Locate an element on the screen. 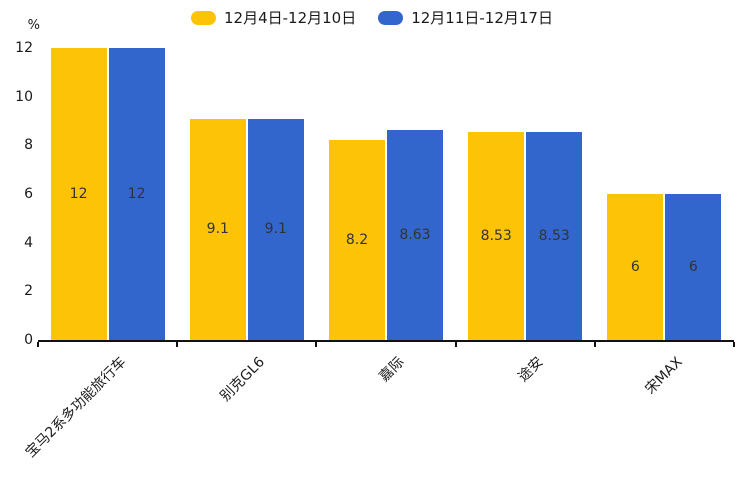  bar-value-label: 8.63 is located at coordinates (415, 234).